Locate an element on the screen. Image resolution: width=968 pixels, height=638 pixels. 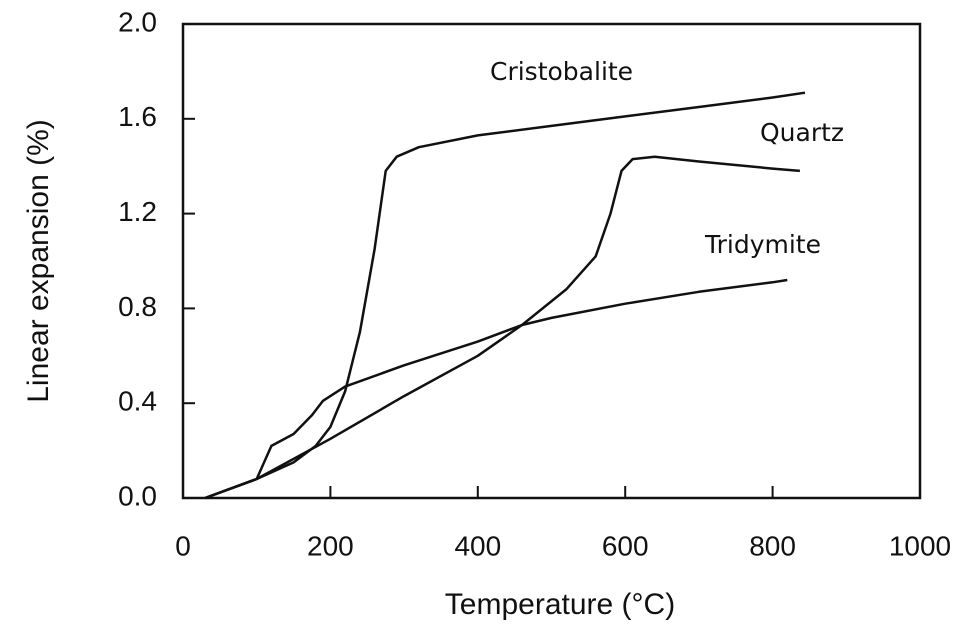
y-tick-label: 2.0 is located at coordinates (137, 21).